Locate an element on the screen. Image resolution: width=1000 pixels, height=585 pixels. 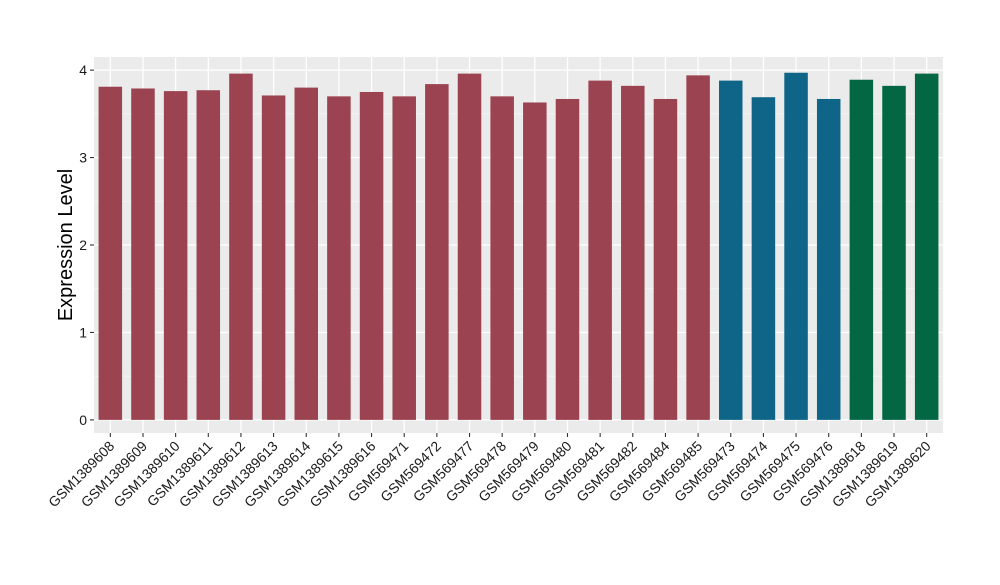
y-tick-label: 1 is located at coordinates (83, 332).